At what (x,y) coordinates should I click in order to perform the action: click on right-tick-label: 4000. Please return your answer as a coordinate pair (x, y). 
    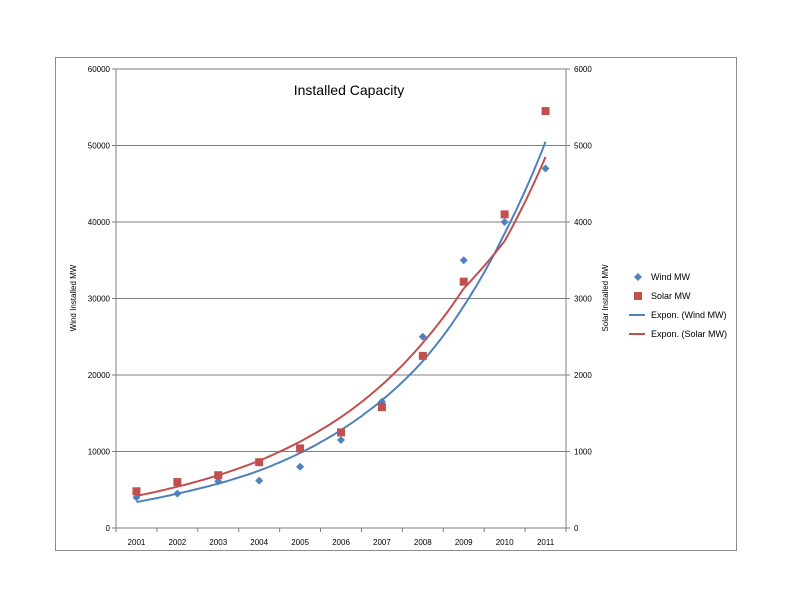
    Looking at the image, I should click on (583, 222).